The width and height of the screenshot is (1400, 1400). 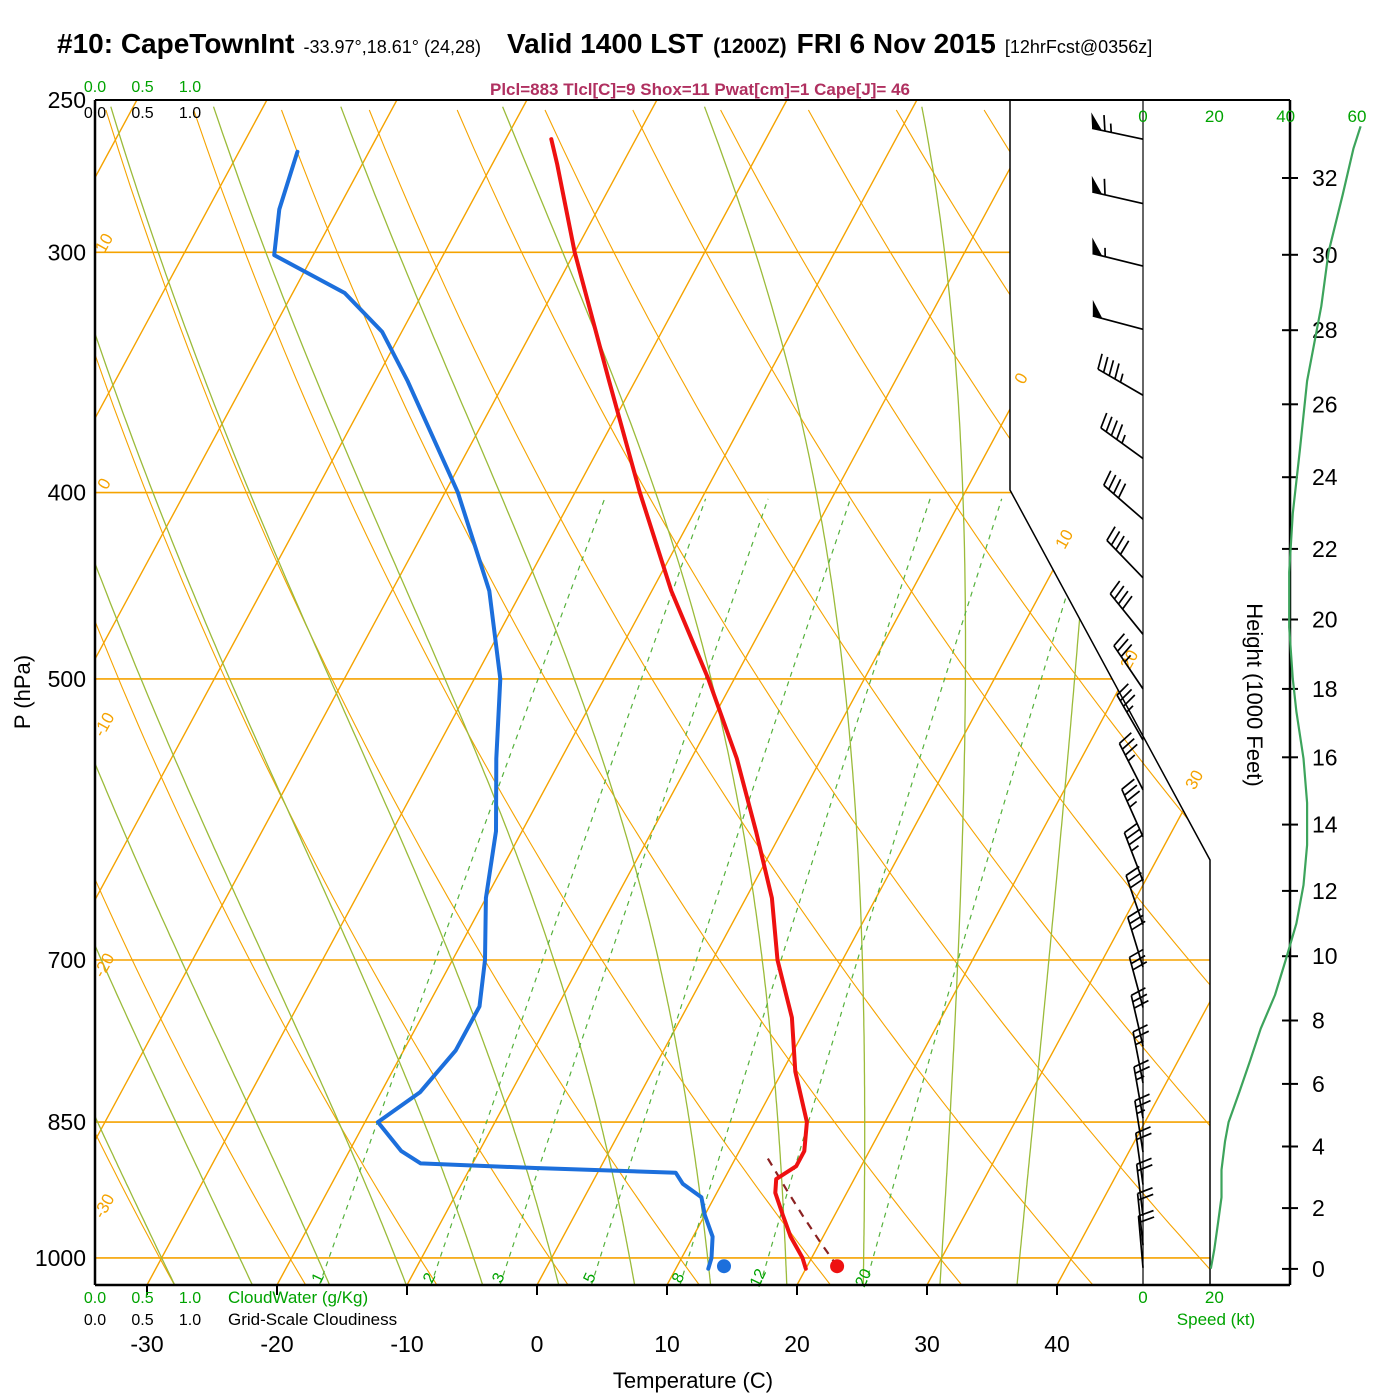 I want to click on pressure-tick-label: 500, so click(x=67, y=679).